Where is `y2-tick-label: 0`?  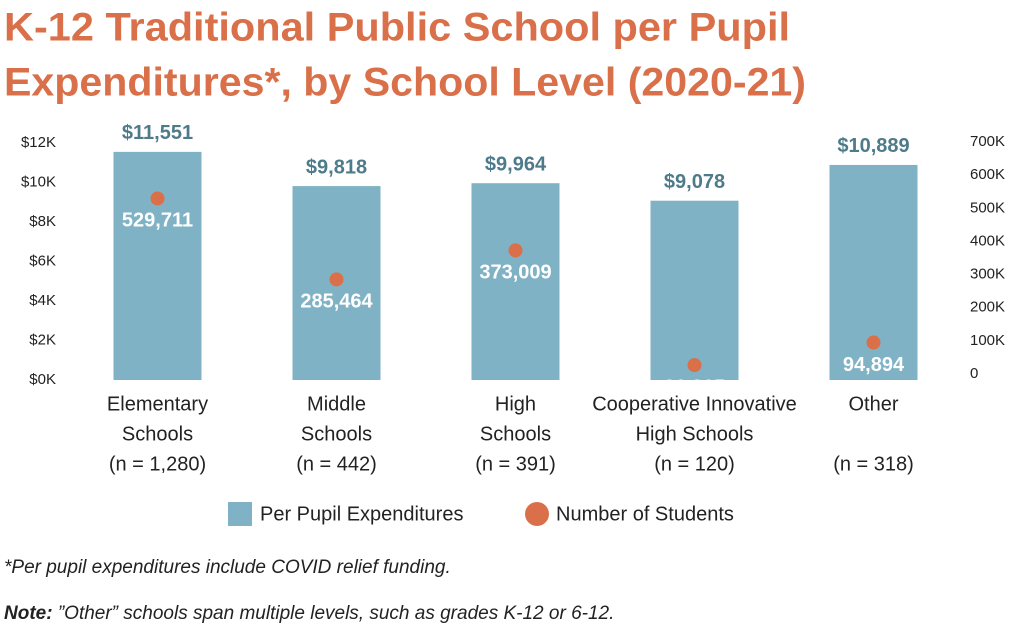
y2-tick-label: 0 is located at coordinates (974, 373).